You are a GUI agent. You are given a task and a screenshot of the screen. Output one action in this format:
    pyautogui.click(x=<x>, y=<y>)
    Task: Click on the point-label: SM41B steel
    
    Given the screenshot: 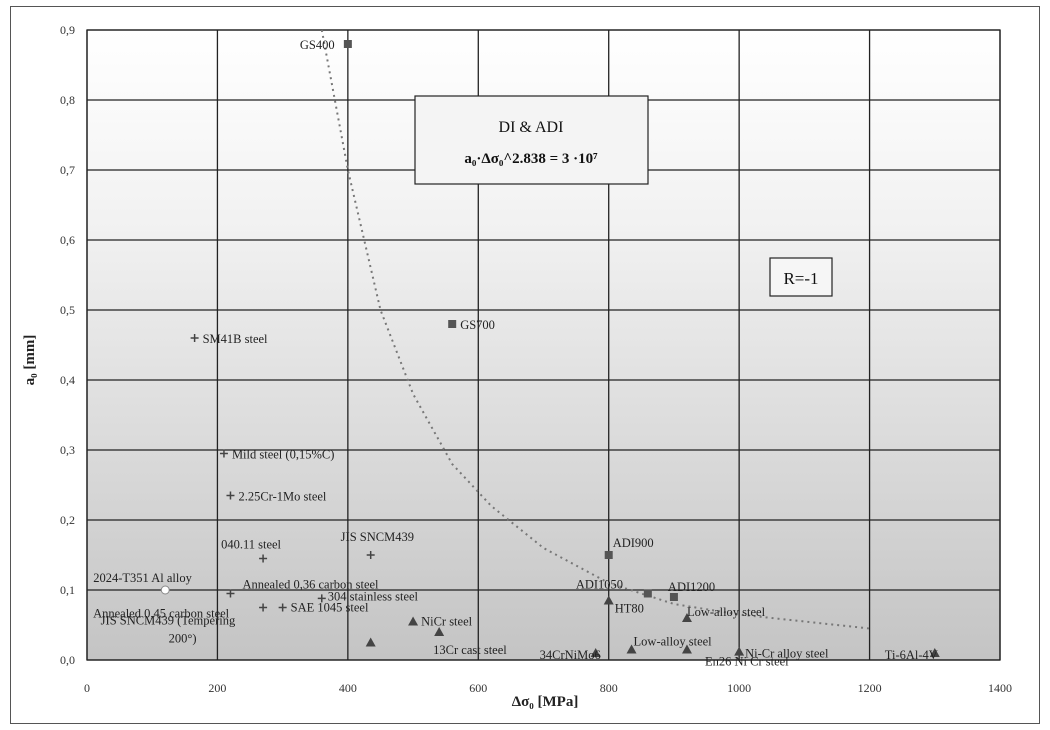 What is the action you would take?
    pyautogui.click(x=235, y=339)
    